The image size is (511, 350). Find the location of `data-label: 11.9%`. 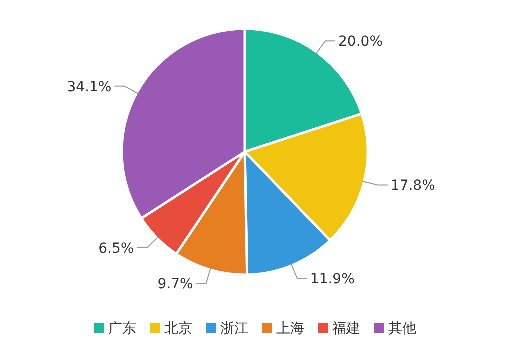

data-label: 11.9% is located at coordinates (332, 280).